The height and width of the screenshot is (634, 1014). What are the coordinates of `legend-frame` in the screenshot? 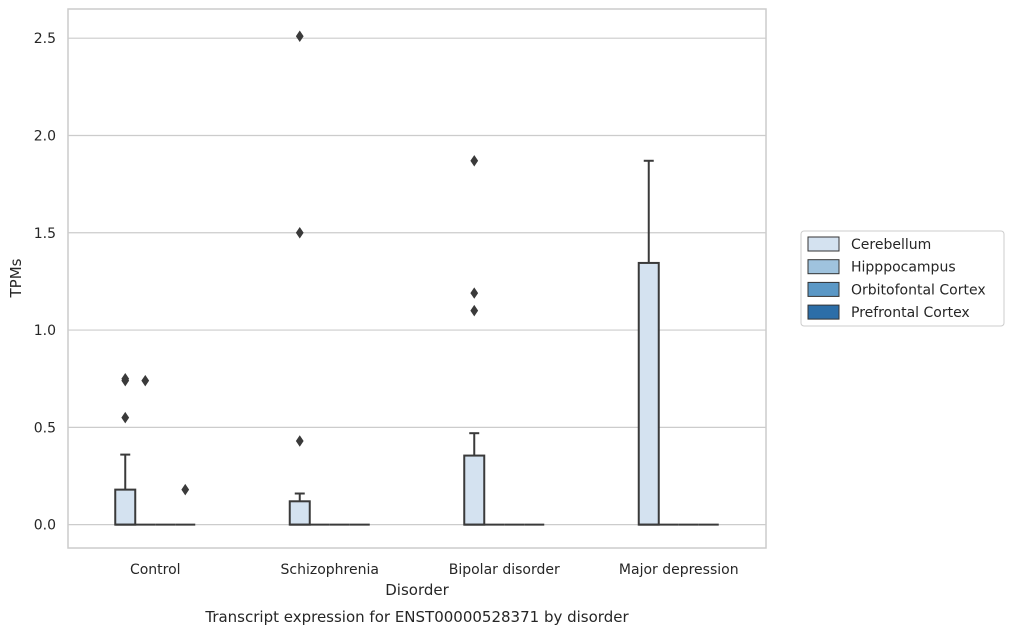 It's located at (902, 278).